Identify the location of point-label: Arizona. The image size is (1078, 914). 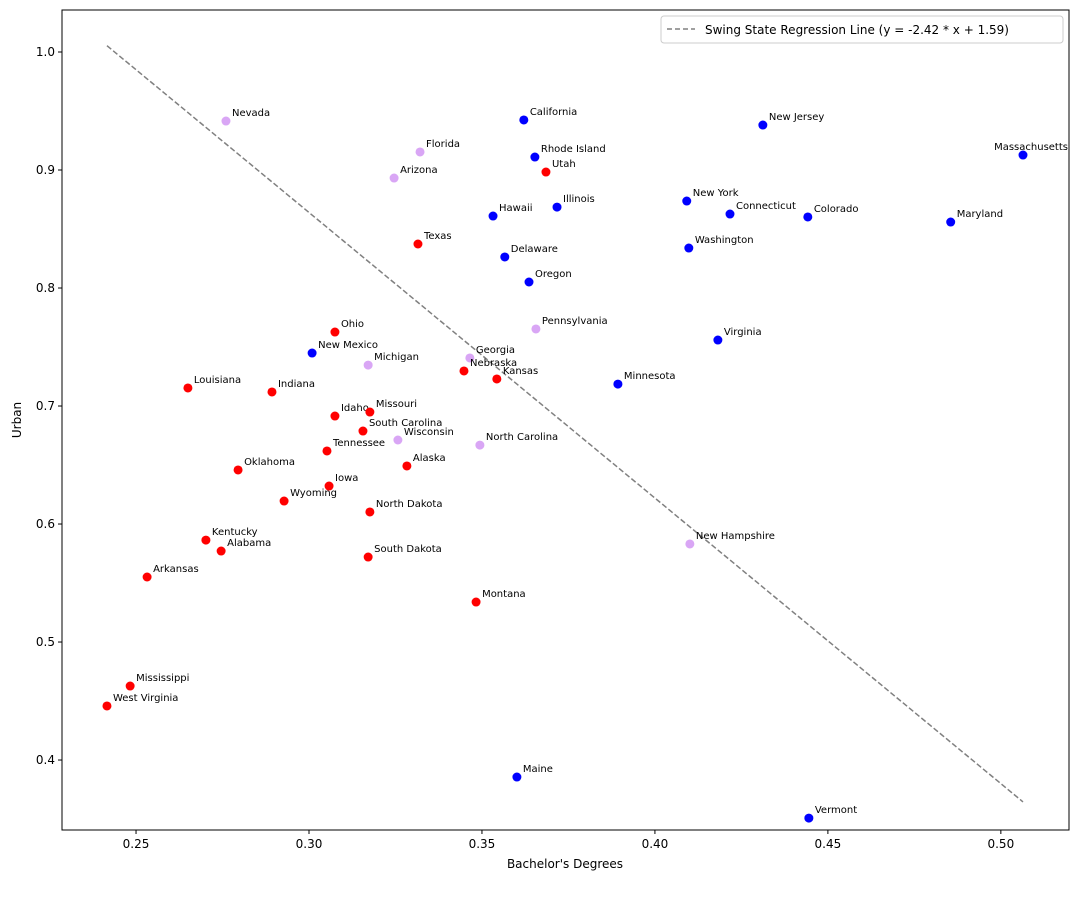
(419, 170).